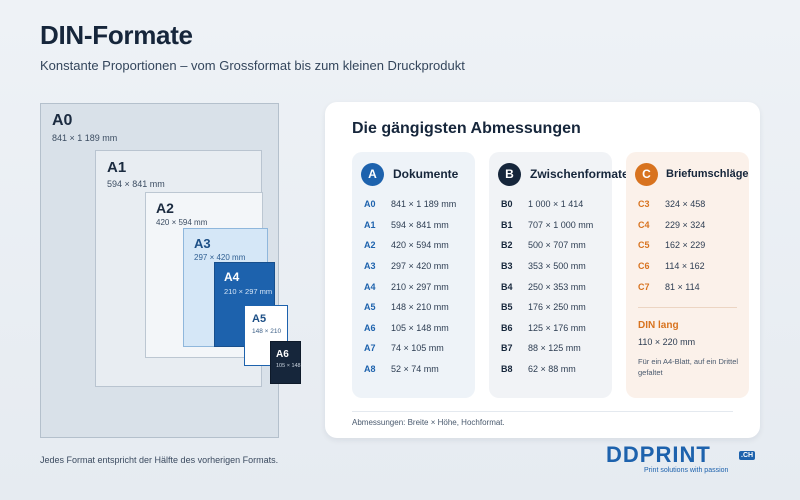 This screenshot has height=500, width=800. What do you see at coordinates (658, 325) in the screenshot?
I see `din-lang-title: DIN lang` at bounding box center [658, 325].